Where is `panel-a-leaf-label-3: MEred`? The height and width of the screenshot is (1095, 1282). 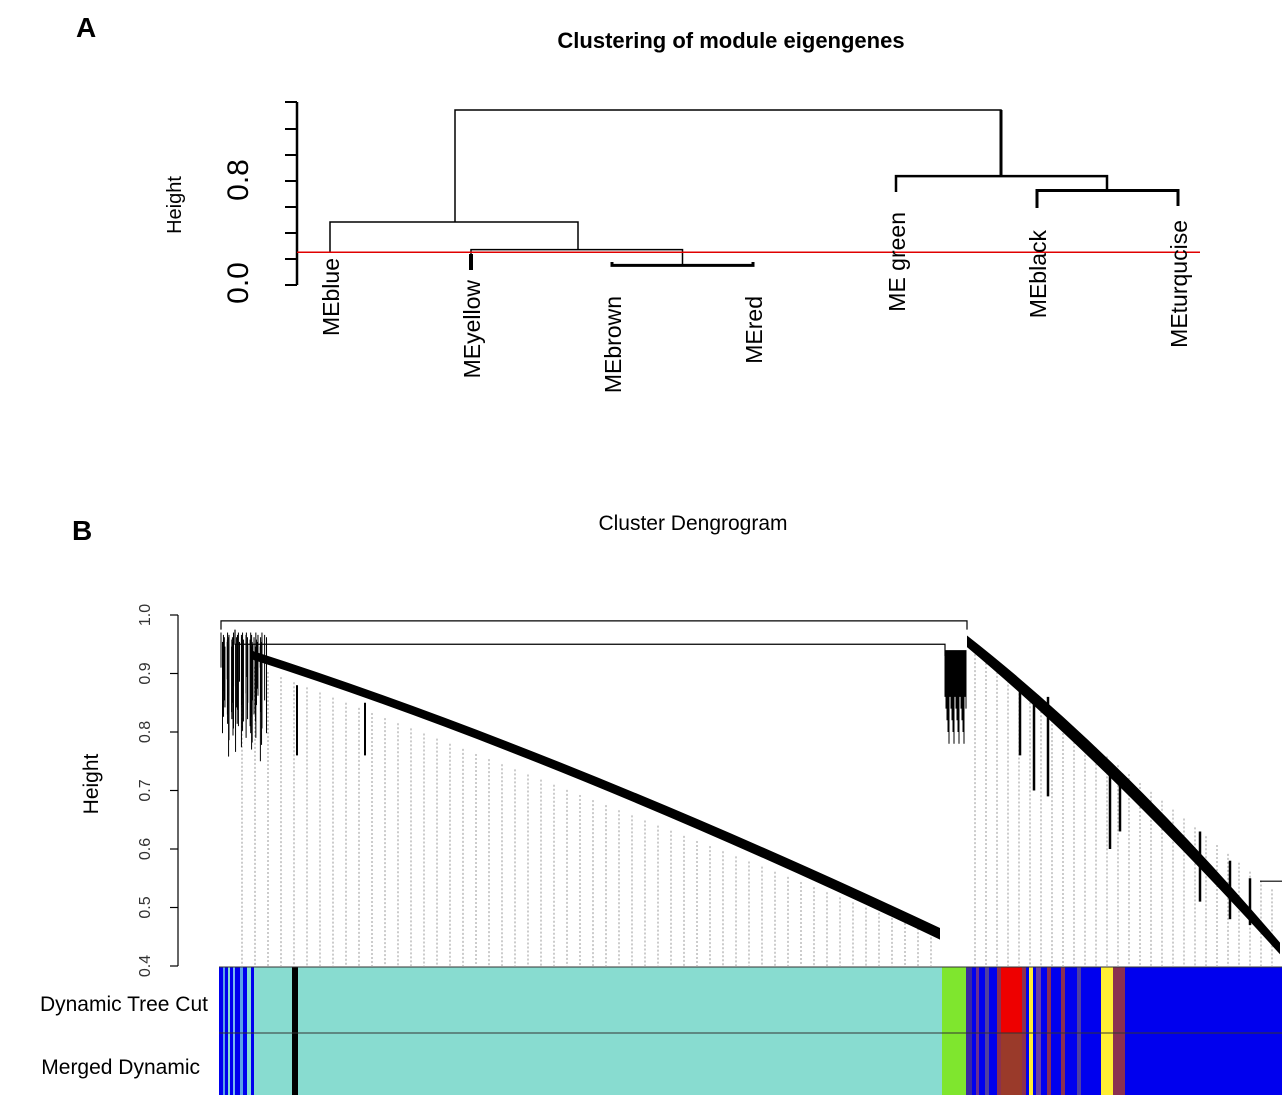 panel-a-leaf-label-3: MEred is located at coordinates (754, 330).